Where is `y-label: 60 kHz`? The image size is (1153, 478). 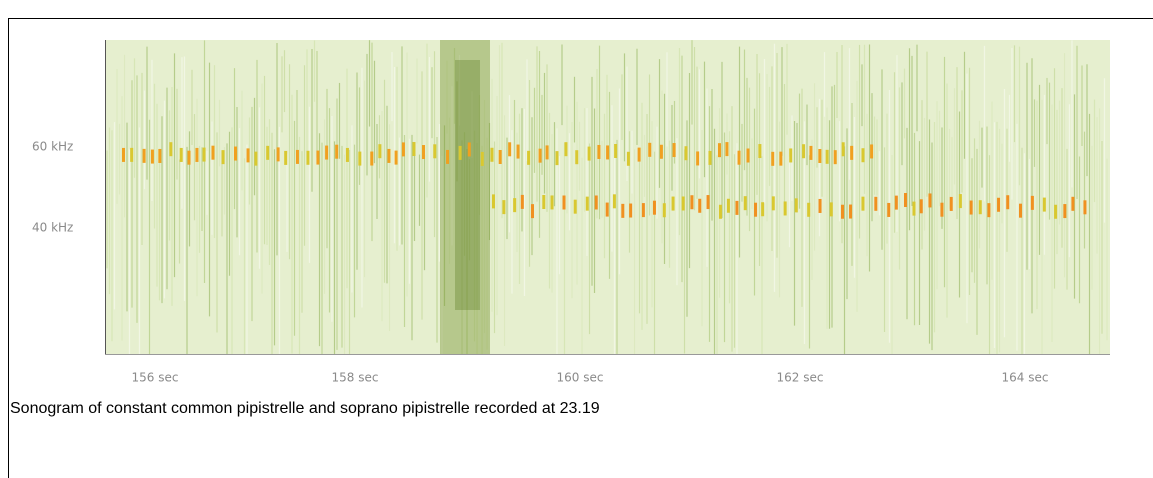
y-label: 60 kHz is located at coordinates (52, 147).